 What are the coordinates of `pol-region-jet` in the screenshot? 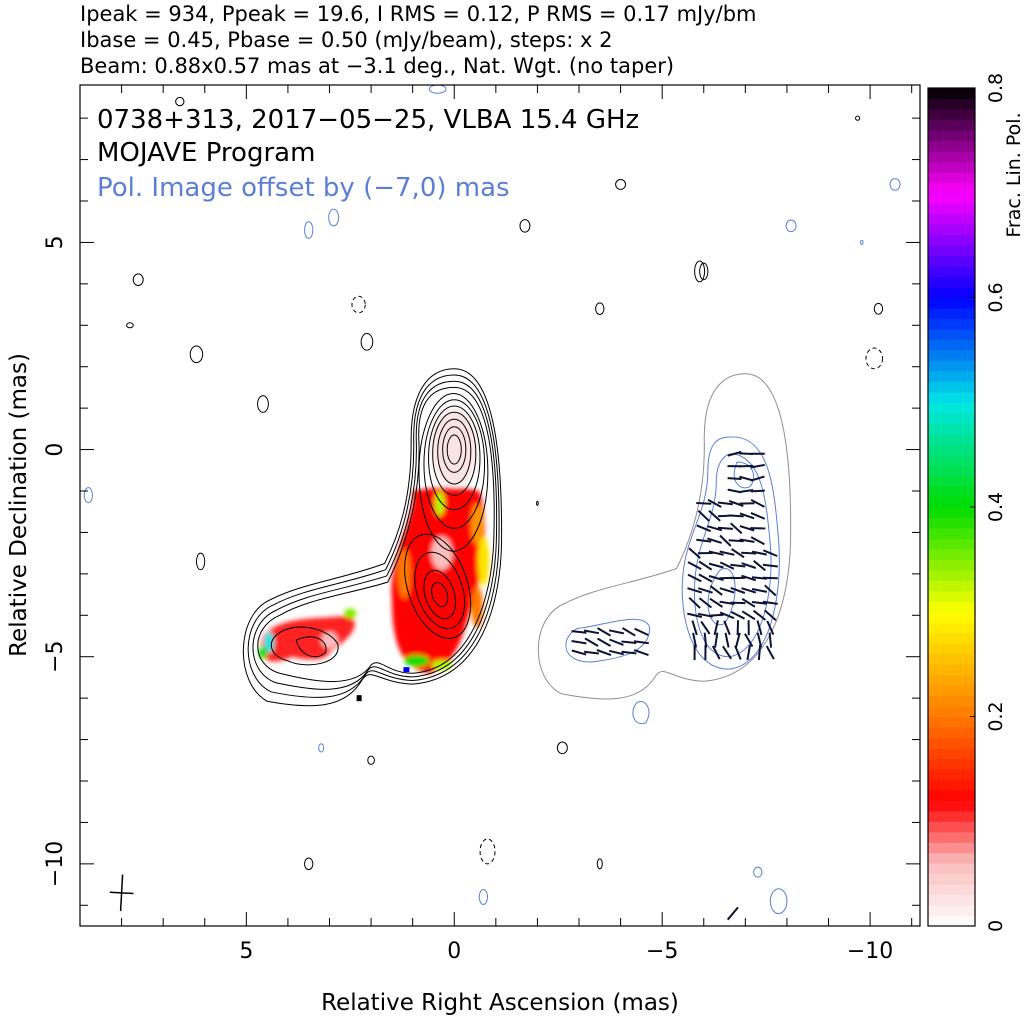 It's located at (438, 580).